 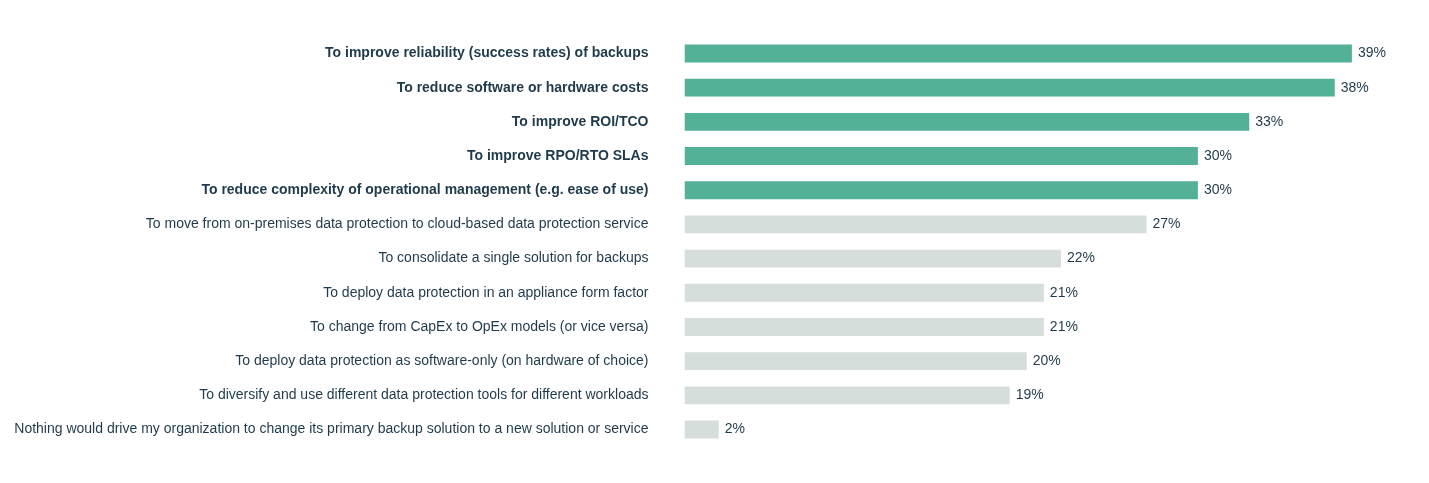 What do you see at coordinates (557, 154) in the screenshot?
I see `y-tick-label: To improve RPO/RTO SLAs` at bounding box center [557, 154].